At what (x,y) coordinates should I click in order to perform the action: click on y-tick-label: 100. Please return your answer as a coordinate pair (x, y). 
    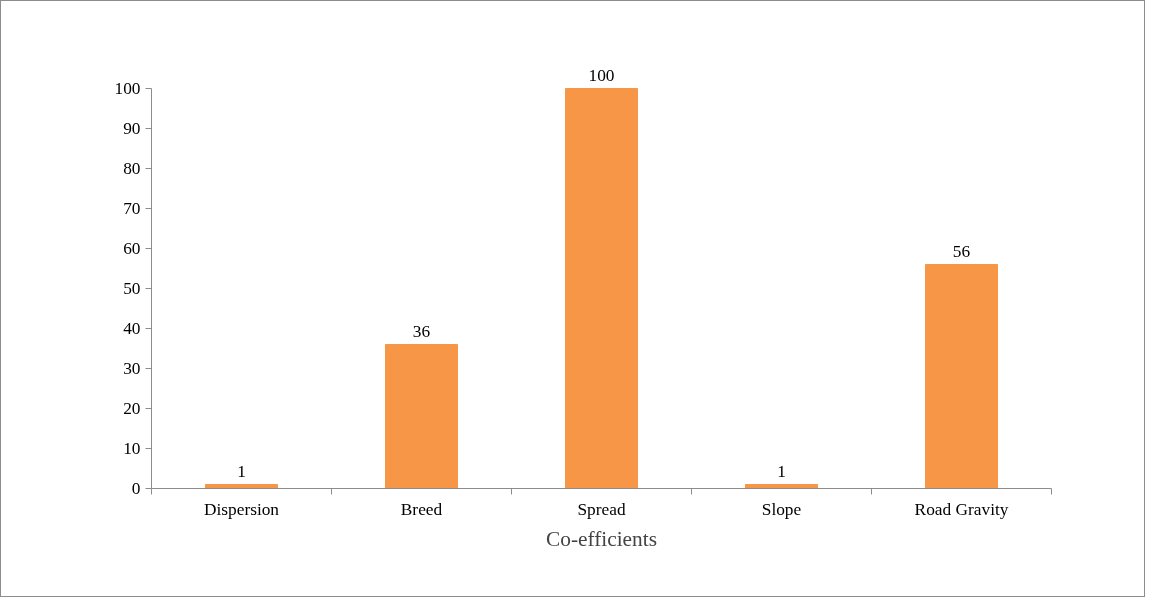
    Looking at the image, I should click on (127, 88).